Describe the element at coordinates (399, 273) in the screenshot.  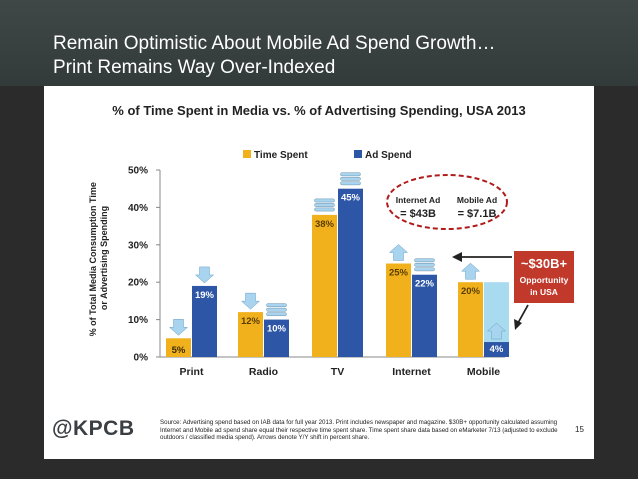
I see `data-label-internet-time-spent: 25%` at that location.